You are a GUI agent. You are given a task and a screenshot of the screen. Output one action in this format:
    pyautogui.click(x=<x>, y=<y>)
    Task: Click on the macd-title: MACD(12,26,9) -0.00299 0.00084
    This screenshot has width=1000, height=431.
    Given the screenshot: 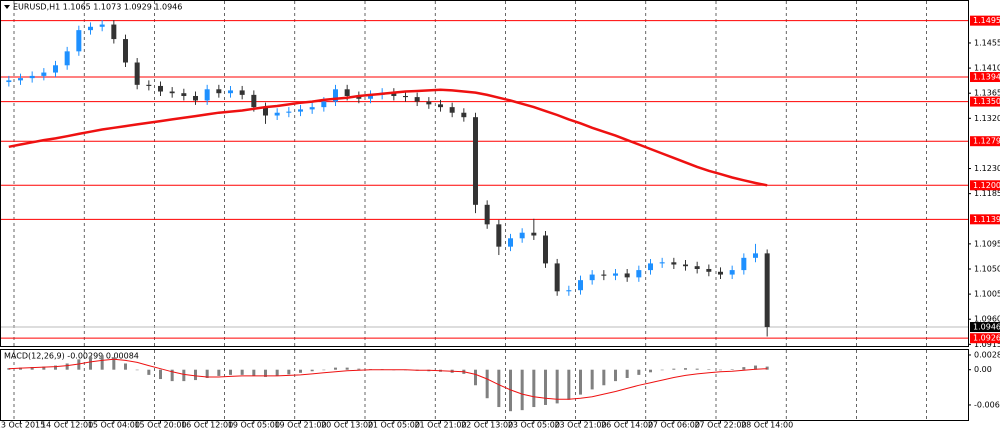 What is the action you would take?
    pyautogui.click(x=71, y=356)
    